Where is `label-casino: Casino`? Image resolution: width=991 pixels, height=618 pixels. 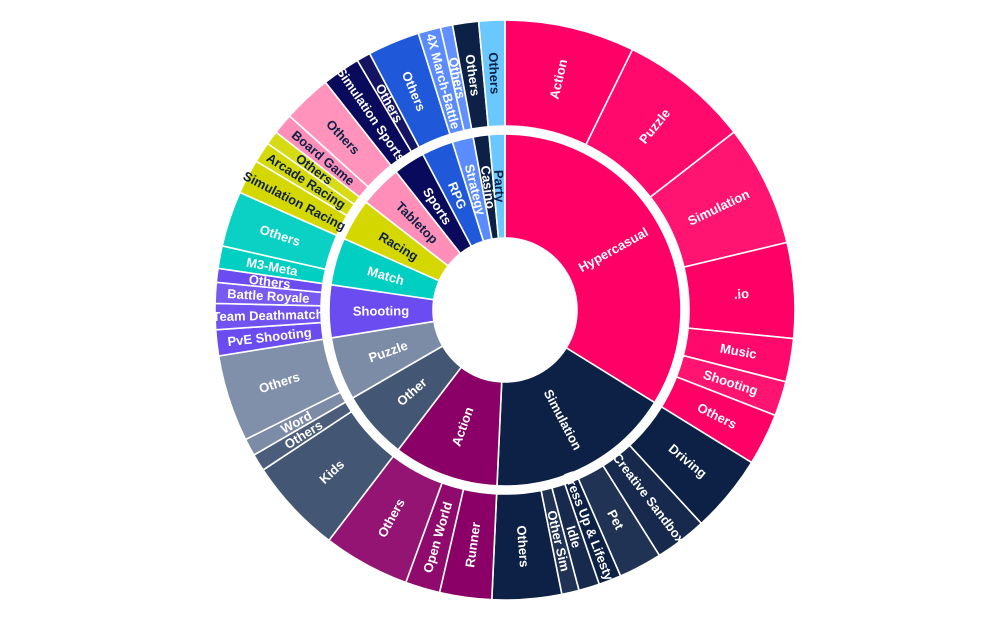
label-casino: Casino is located at coordinates (488, 187).